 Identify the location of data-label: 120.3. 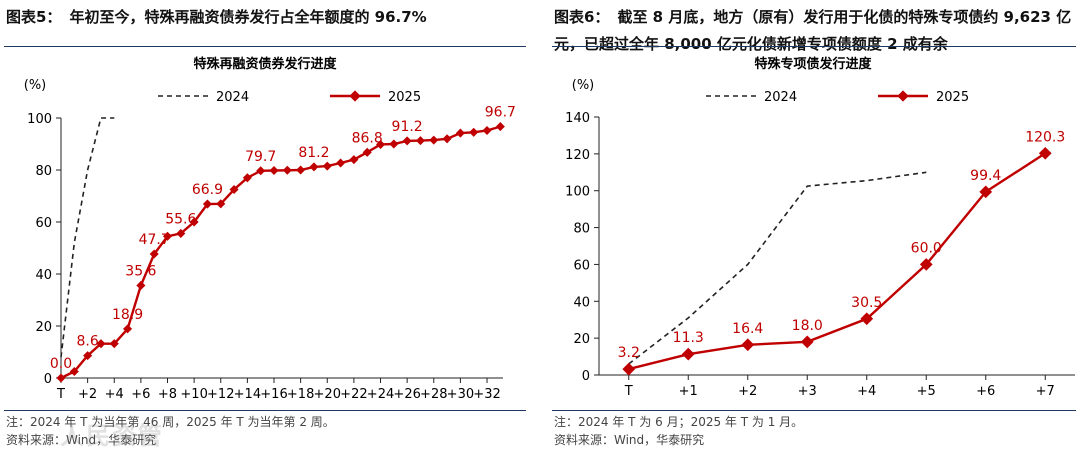
(1045, 137).